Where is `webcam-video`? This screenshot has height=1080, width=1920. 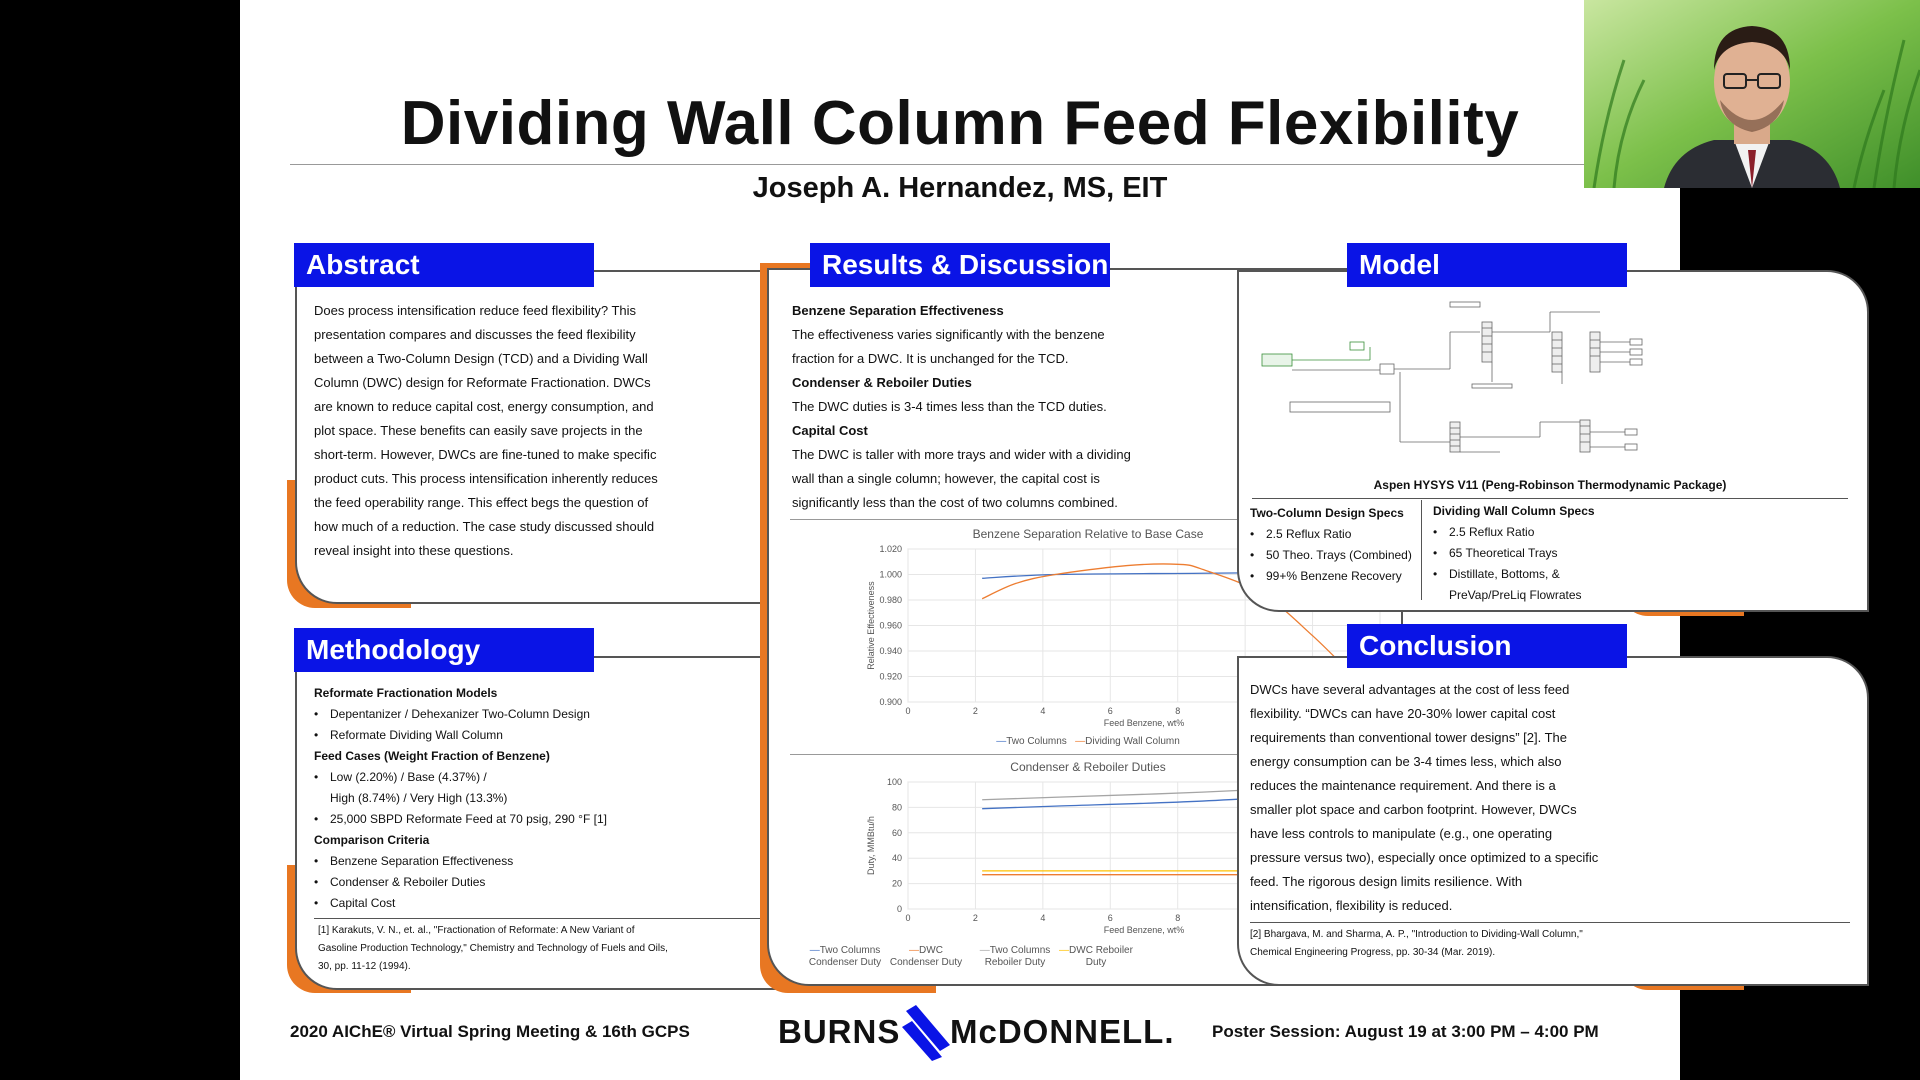
webcam-video is located at coordinates (1752, 94).